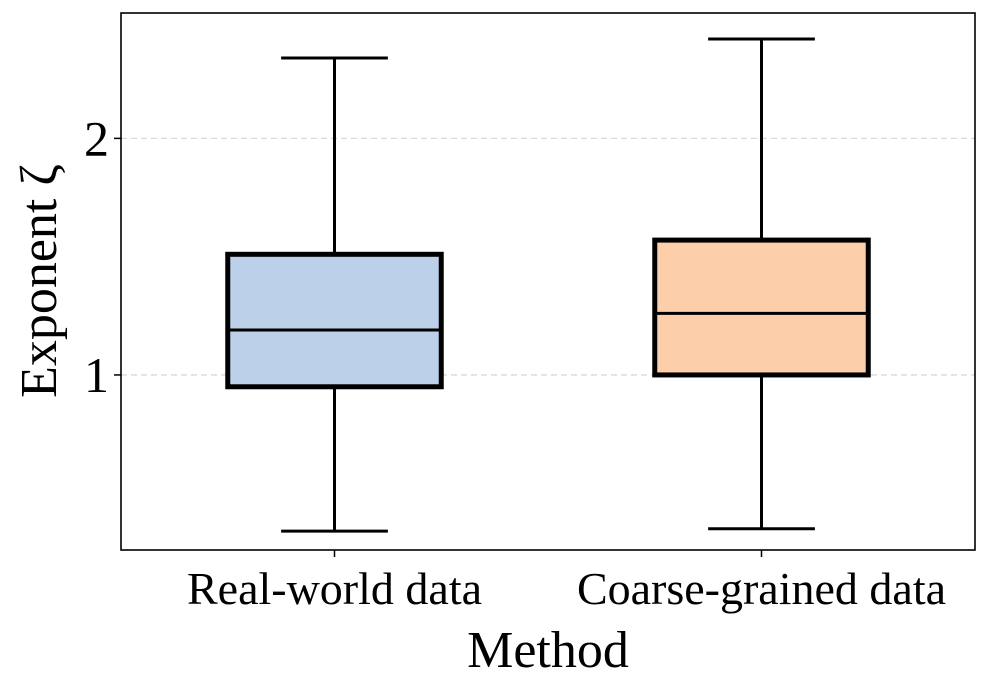  Describe the element at coordinates (334, 588) in the screenshot. I see `x-tick-label: Real-world data` at that location.